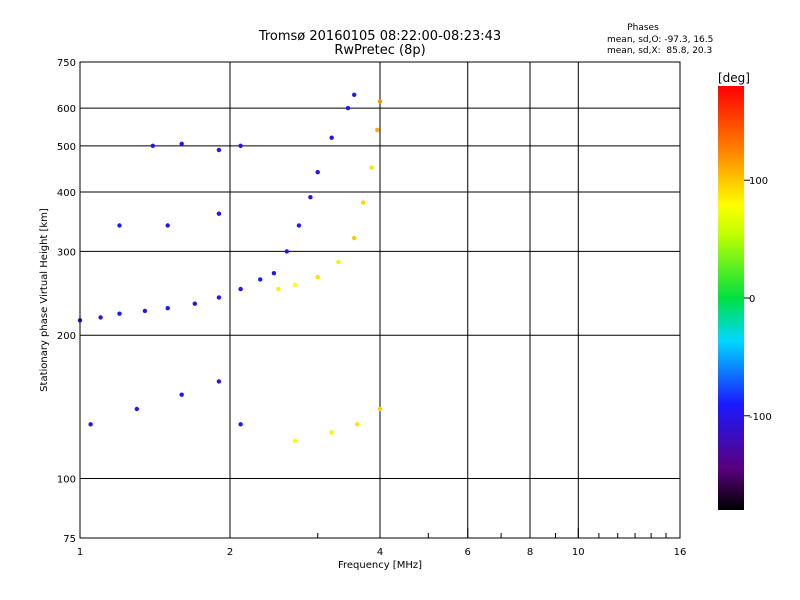  I want to click on x-tick-label: 1, so click(80, 552).